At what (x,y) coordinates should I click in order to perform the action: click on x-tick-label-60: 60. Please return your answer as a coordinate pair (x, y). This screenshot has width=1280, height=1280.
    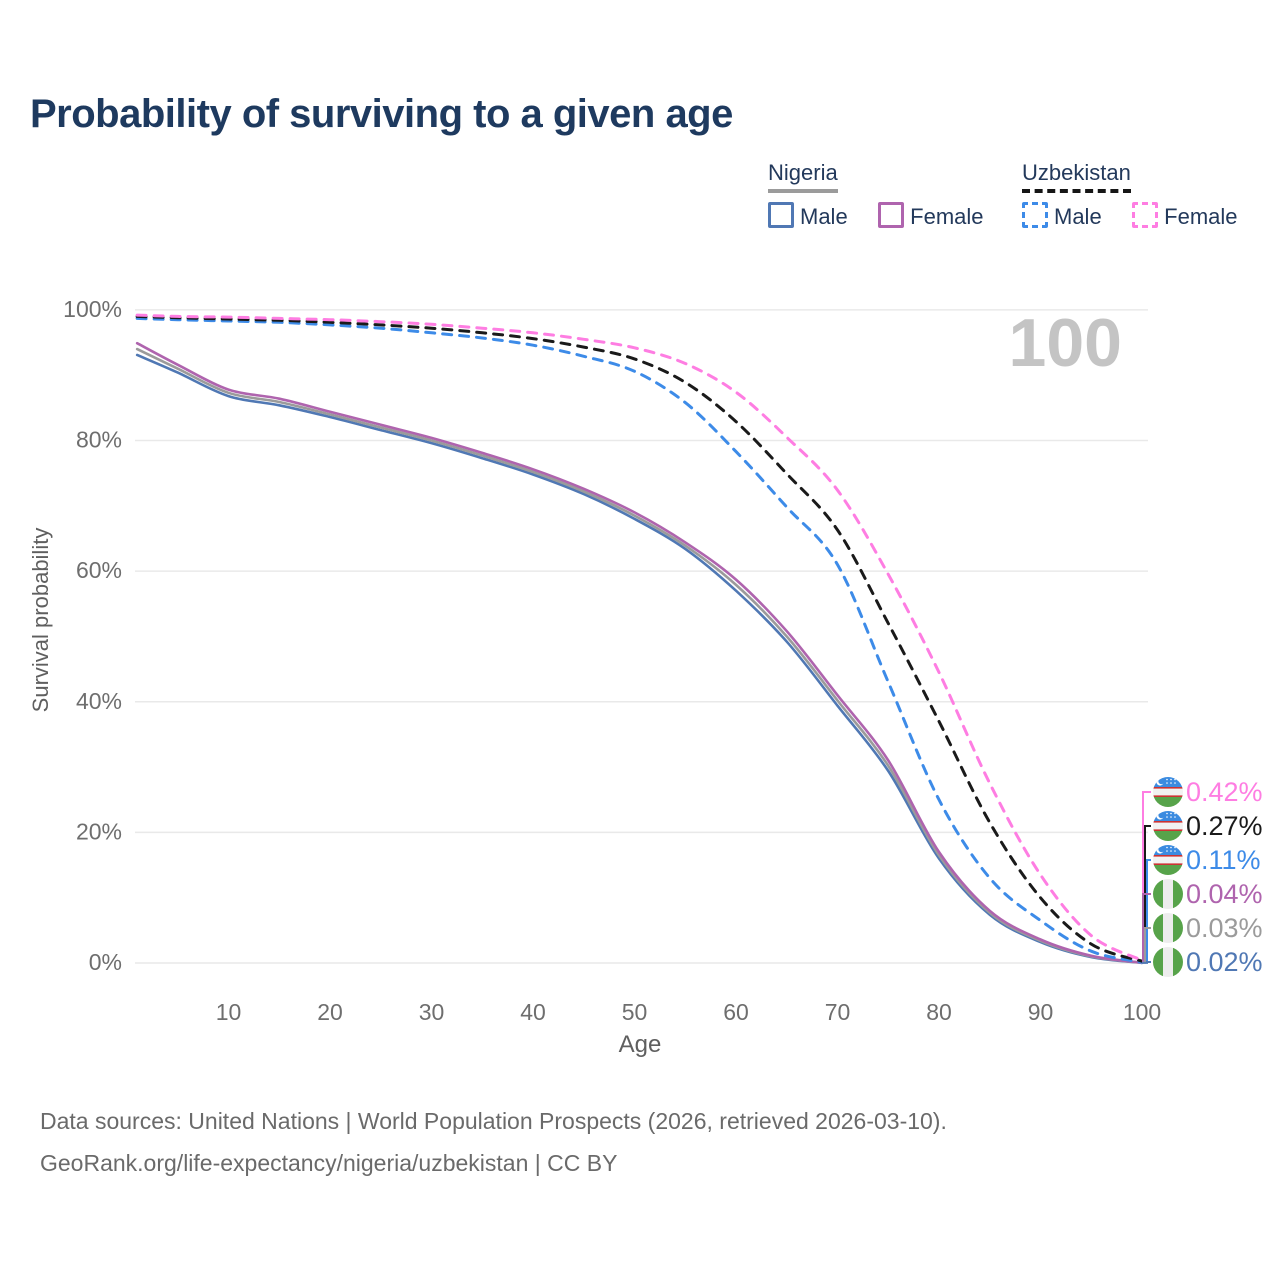
    Looking at the image, I should click on (736, 1012).